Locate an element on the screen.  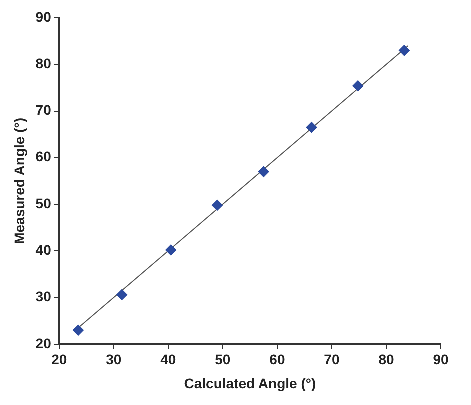
x-tick-label: 80 is located at coordinates (386, 360).